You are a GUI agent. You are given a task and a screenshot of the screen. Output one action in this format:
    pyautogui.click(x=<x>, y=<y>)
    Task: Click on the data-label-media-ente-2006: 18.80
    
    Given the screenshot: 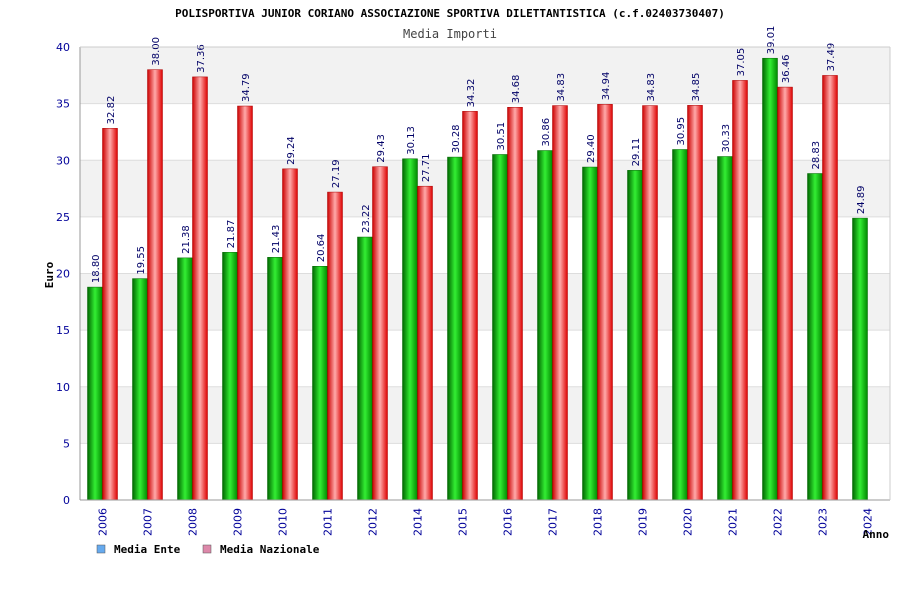 What is the action you would take?
    pyautogui.click(x=96, y=268)
    